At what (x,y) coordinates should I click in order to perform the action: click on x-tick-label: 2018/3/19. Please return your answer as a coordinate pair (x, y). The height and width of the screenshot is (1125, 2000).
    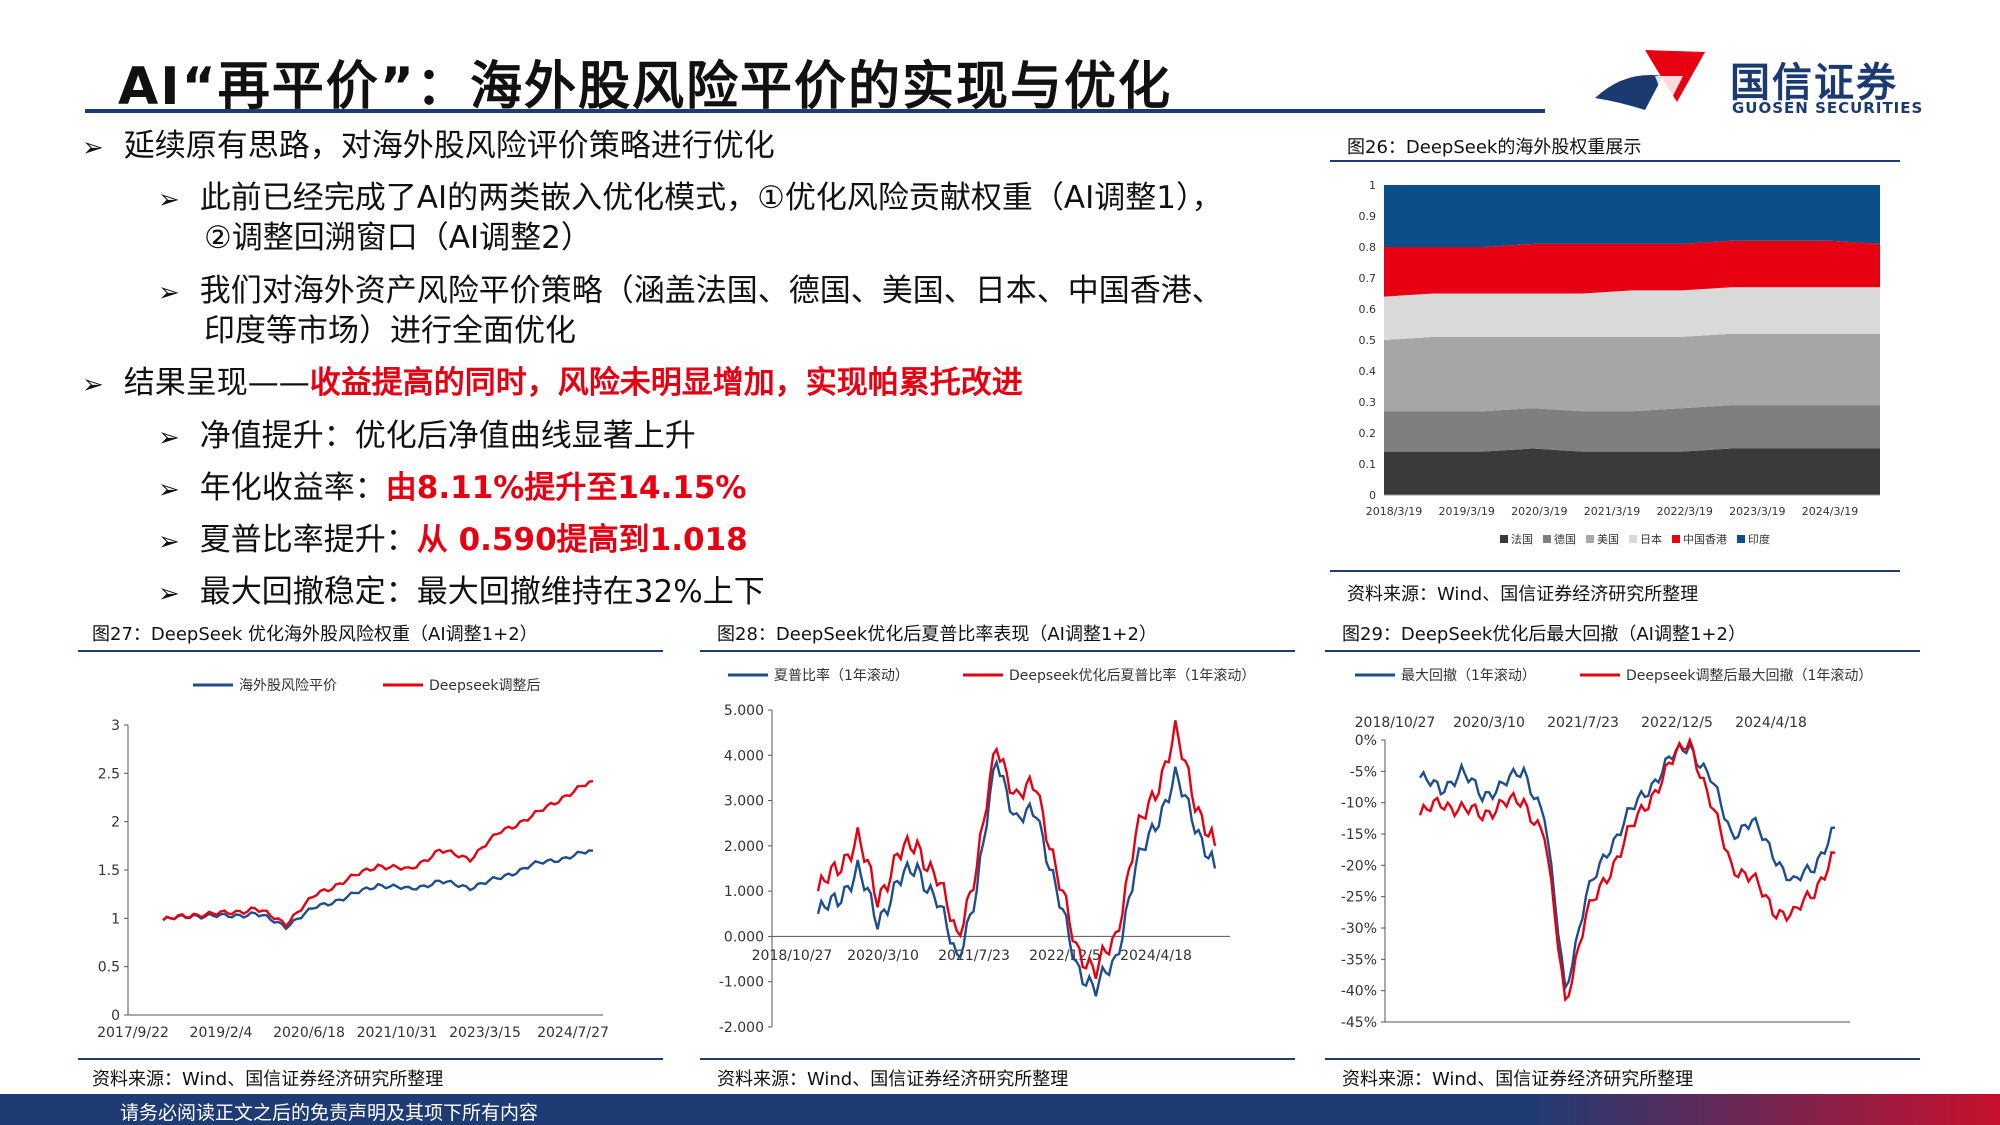
    Looking at the image, I should click on (1394, 511).